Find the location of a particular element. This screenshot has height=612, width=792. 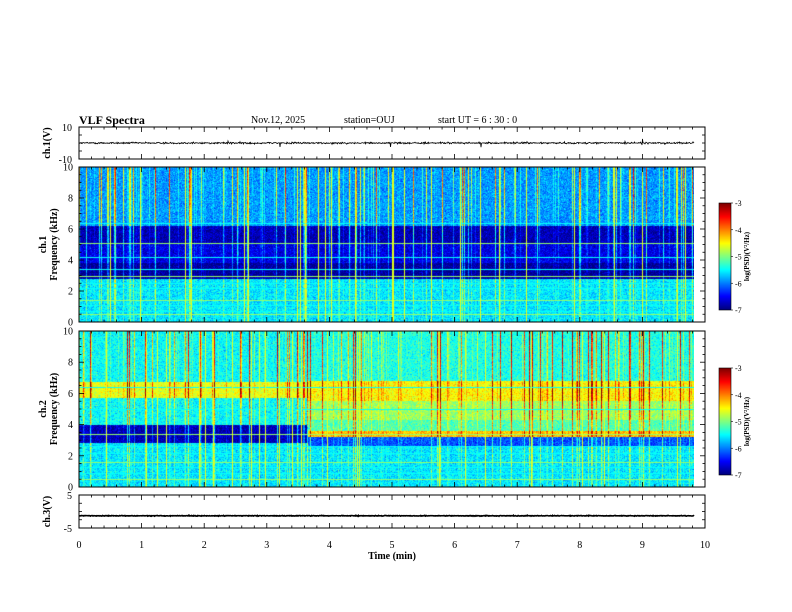

station-label: station=OUJ is located at coordinates (369, 120).